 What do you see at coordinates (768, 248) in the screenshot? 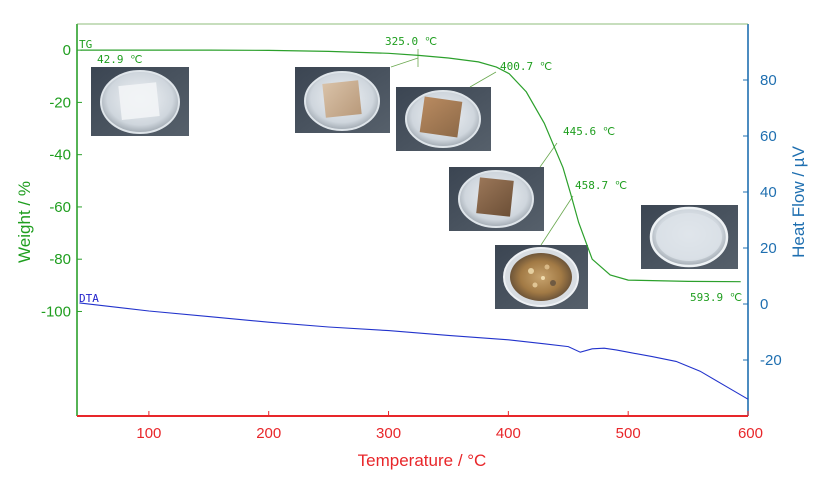
I see `y-right-tick-label: 20` at bounding box center [768, 248].